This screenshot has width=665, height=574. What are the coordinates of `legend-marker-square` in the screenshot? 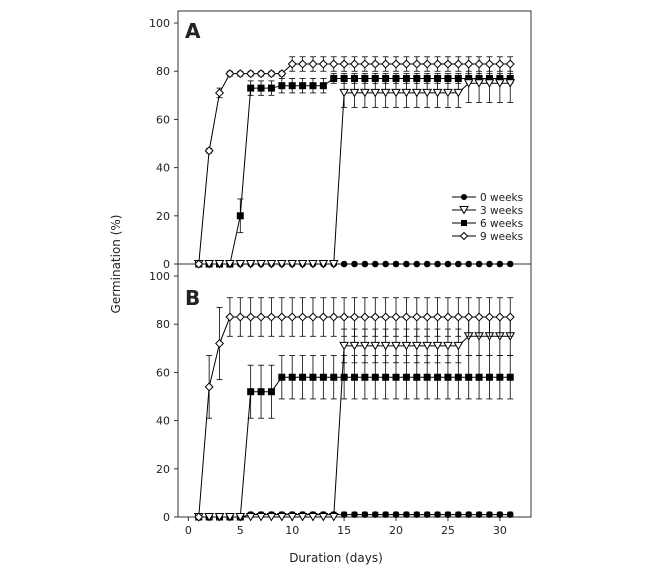 It's located at (464, 223).